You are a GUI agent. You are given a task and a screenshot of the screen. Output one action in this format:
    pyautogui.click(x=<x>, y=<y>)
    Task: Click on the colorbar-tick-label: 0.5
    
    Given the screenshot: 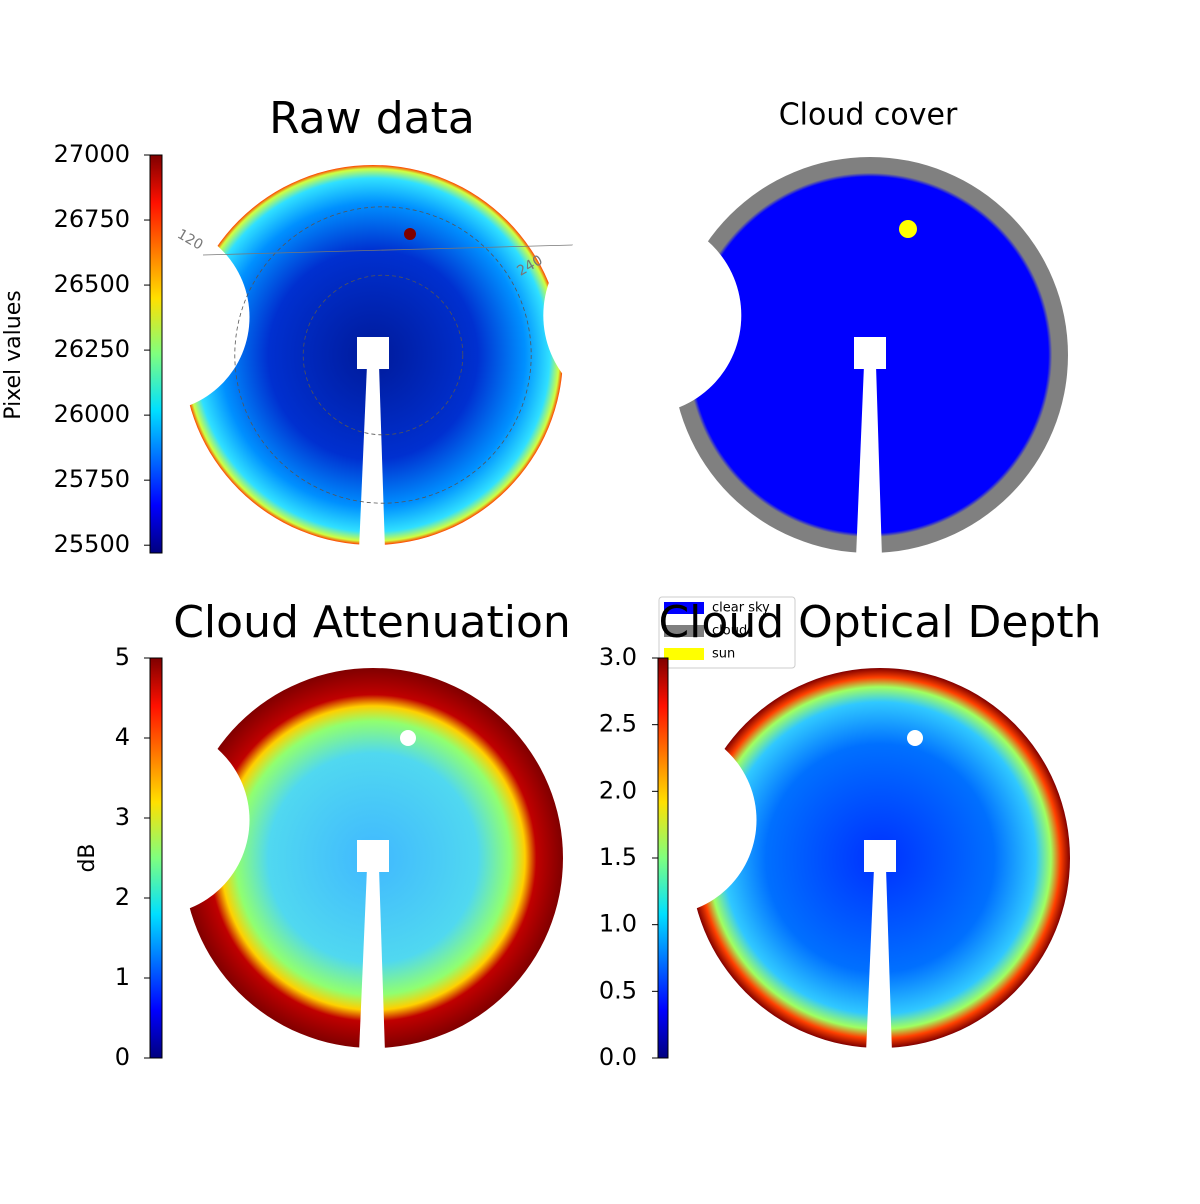 What is the action you would take?
    pyautogui.click(x=618, y=990)
    